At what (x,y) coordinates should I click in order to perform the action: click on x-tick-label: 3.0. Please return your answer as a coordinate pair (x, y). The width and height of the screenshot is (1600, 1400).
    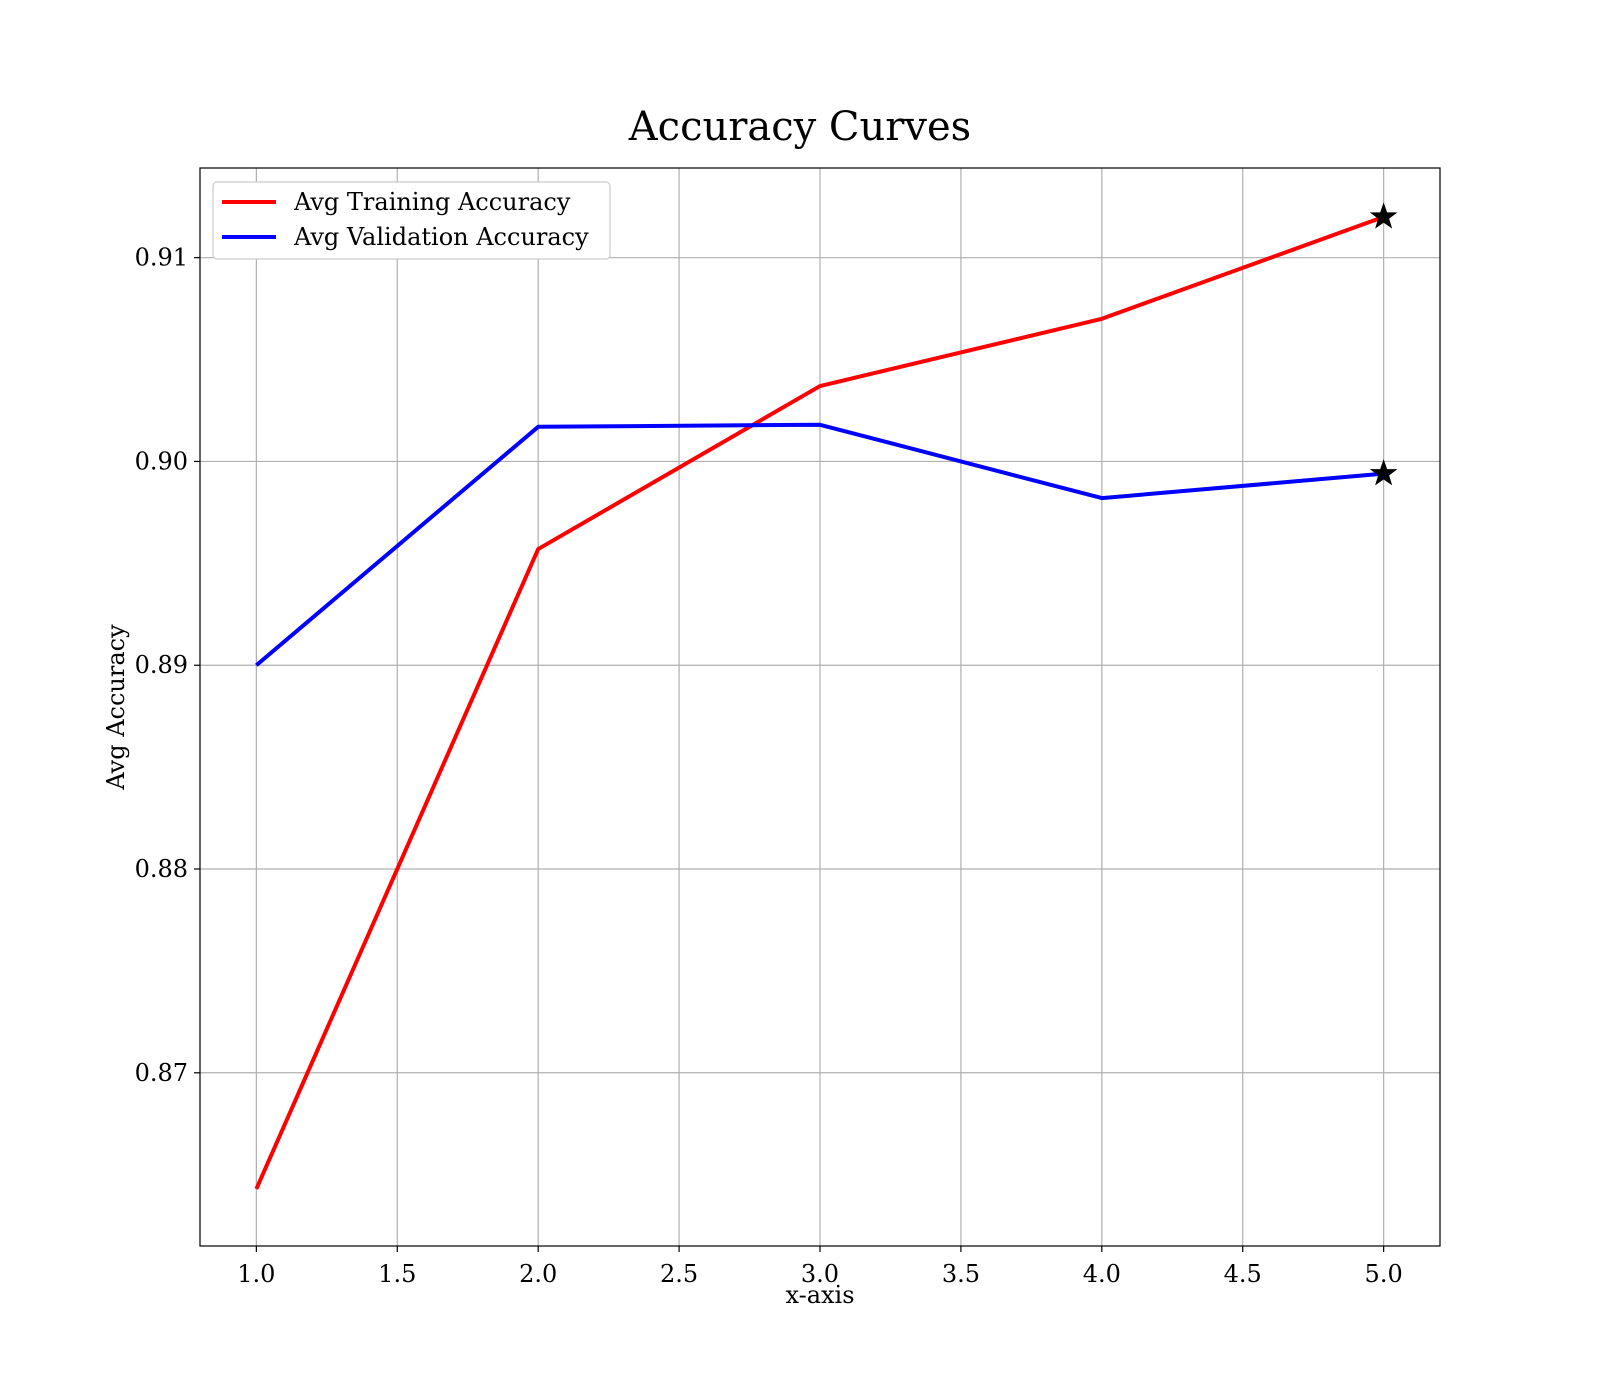
    Looking at the image, I should click on (820, 1274).